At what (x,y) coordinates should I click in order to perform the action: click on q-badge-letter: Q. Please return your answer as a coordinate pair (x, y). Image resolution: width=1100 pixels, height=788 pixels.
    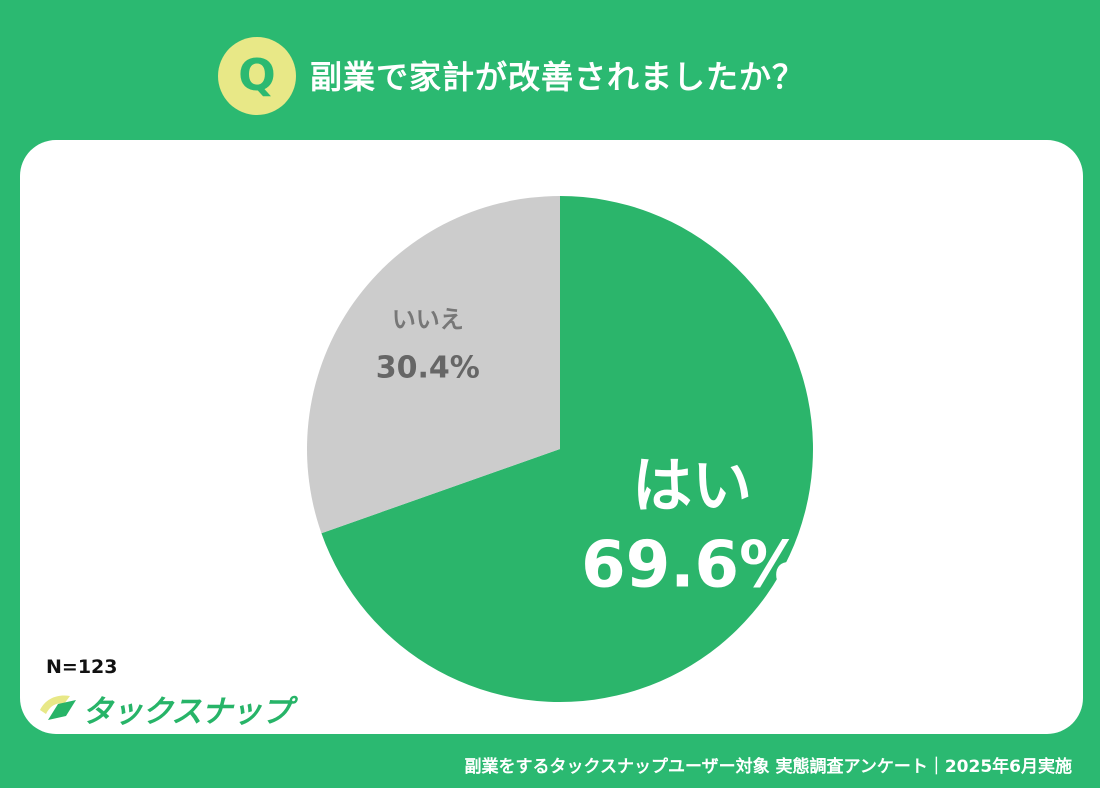
    Looking at the image, I should click on (257, 75).